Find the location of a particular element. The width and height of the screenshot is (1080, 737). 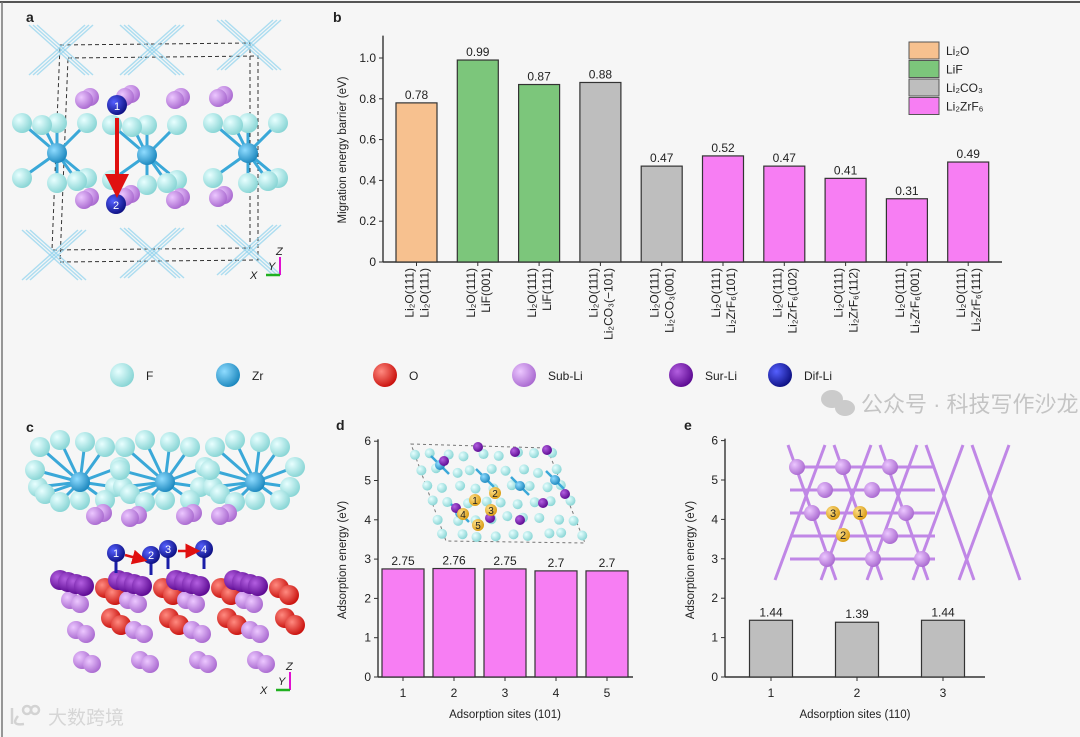

y-tick-label: 0 is located at coordinates (372, 262).